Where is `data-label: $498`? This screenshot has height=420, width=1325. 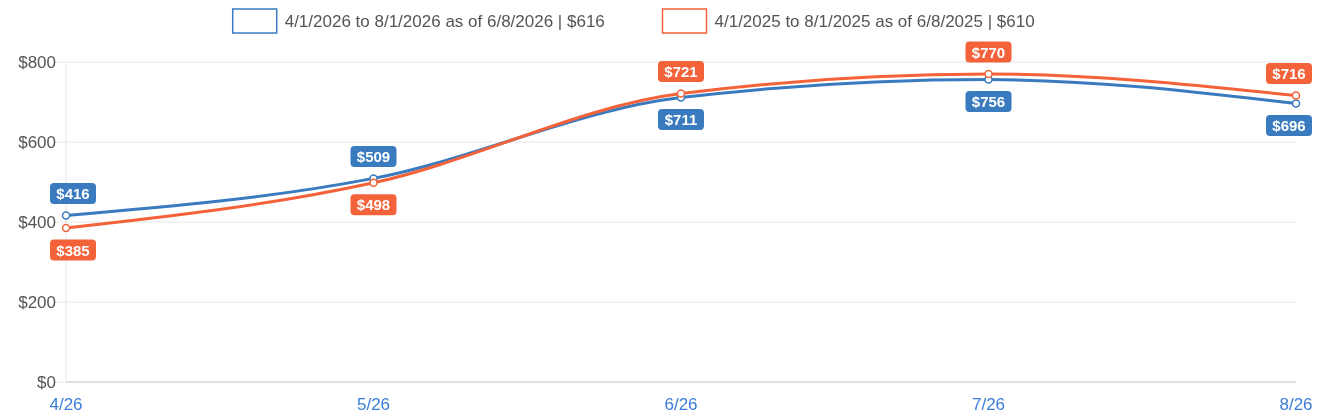
data-label: $498 is located at coordinates (373, 205).